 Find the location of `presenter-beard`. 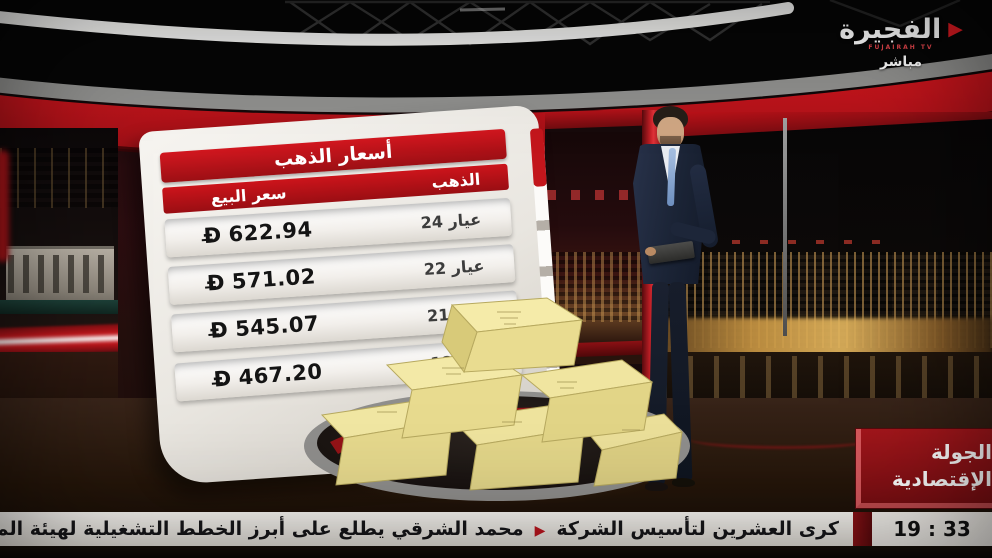

presenter-beard is located at coordinates (670, 141).